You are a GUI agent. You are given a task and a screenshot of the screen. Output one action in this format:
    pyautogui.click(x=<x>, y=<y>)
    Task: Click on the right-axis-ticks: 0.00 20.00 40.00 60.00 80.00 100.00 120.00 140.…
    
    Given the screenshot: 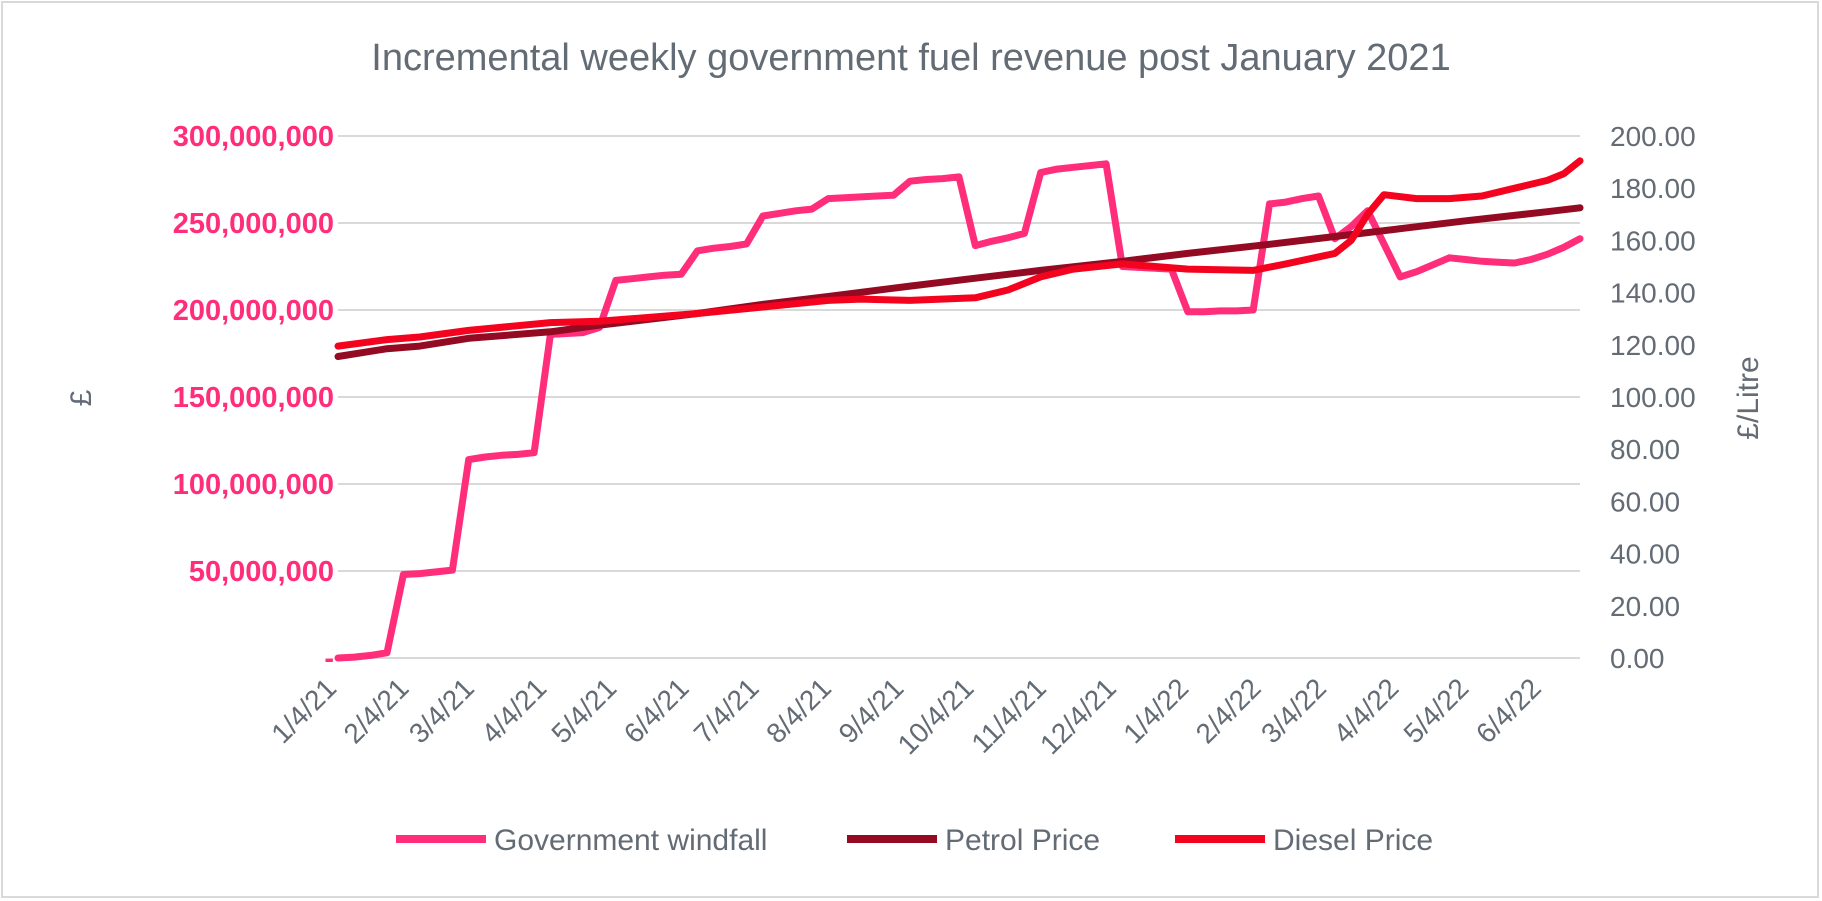 What is the action you would take?
    pyautogui.click(x=1653, y=397)
    